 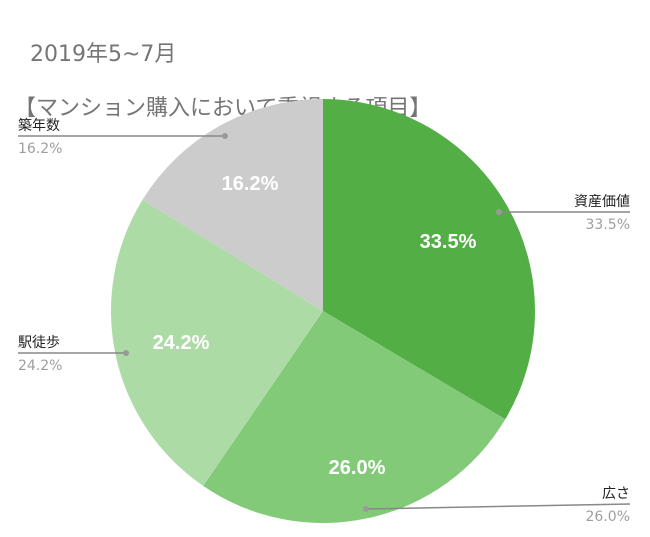 I want to click on inner-percent-label: 16.2%, so click(x=250, y=184).